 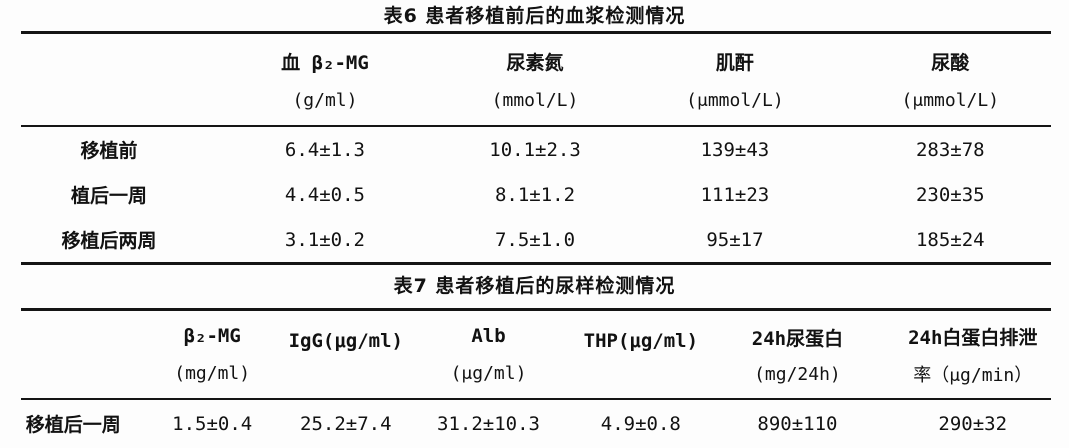 What do you see at coordinates (535, 101) in the screenshot?
I see `column-unit: (mmol/L)` at bounding box center [535, 101].